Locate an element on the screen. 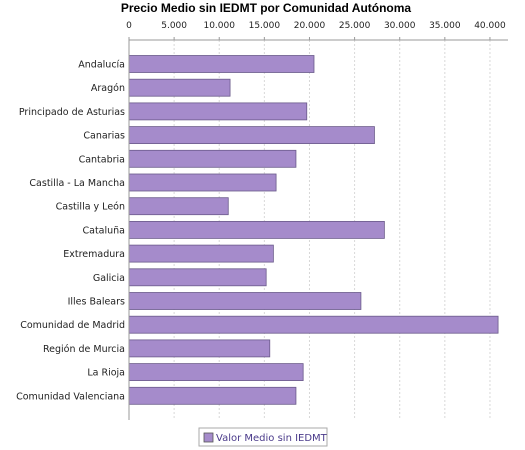  category-label: Extremadura is located at coordinates (94, 254).